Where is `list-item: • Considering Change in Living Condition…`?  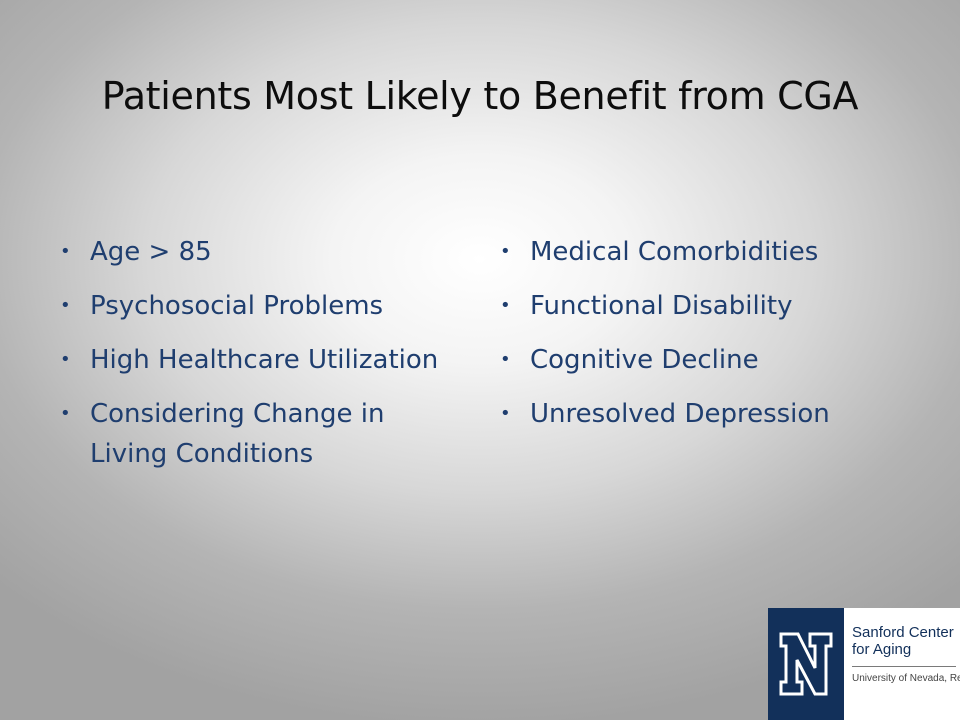
list-item: • Considering Change in Living Condition… is located at coordinates (256, 434).